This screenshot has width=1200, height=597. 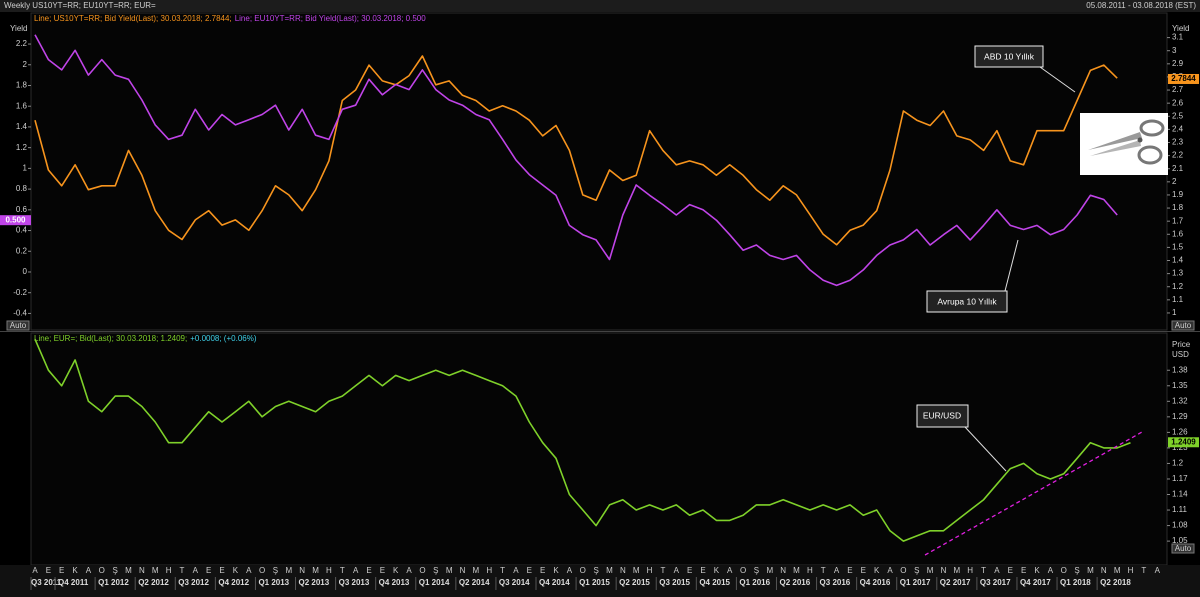 What do you see at coordinates (434, 582) in the screenshot?
I see `quarter-label: Q1 2014` at bounding box center [434, 582].